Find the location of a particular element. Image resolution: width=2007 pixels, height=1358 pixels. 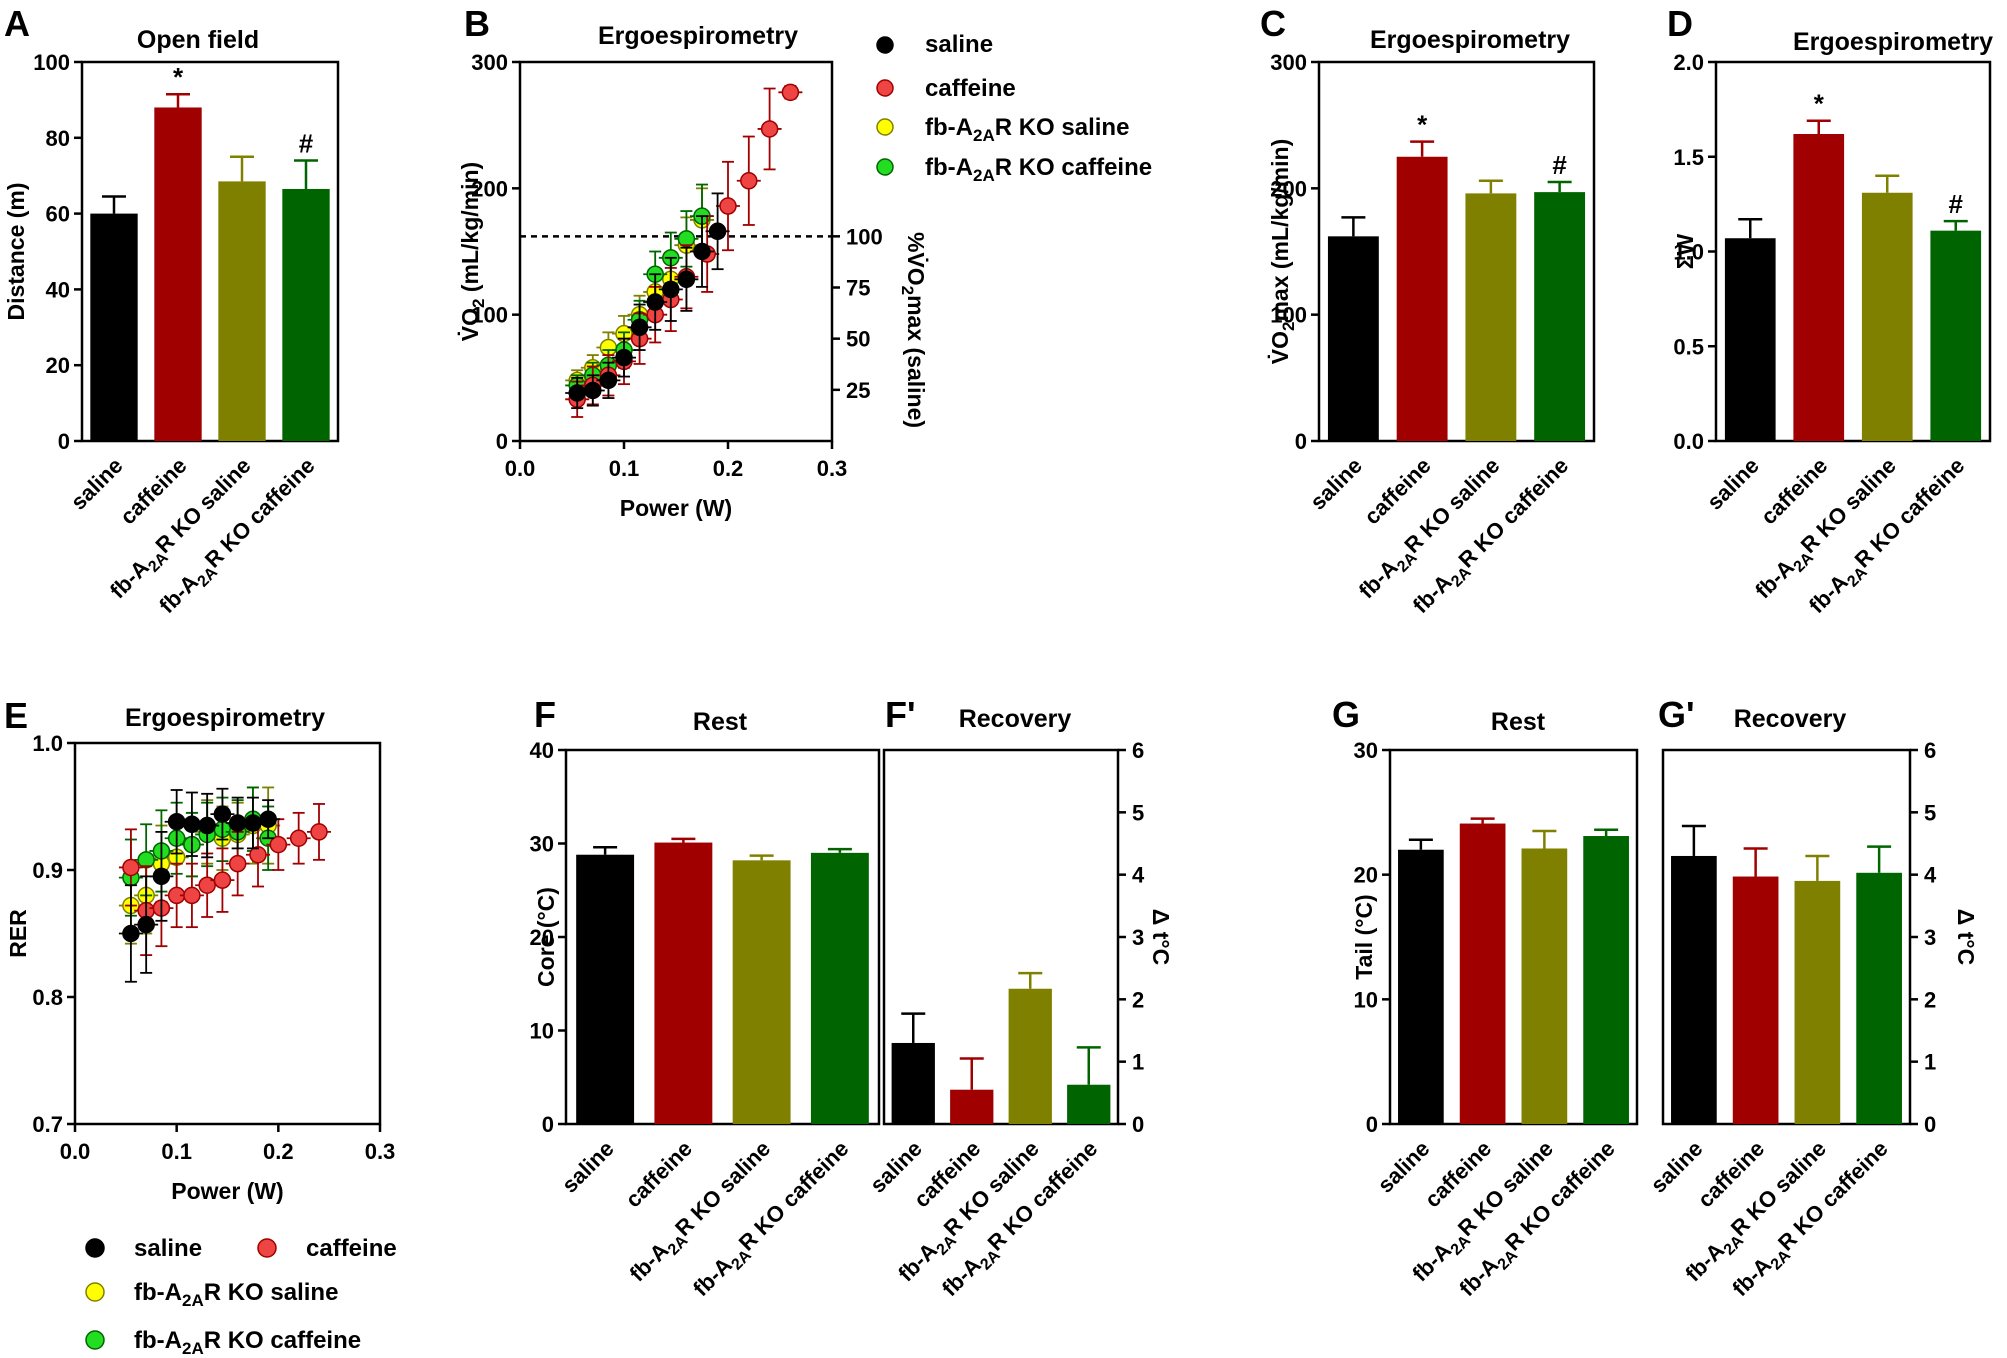

panel-c-label: C is located at coordinates (1273, 23).